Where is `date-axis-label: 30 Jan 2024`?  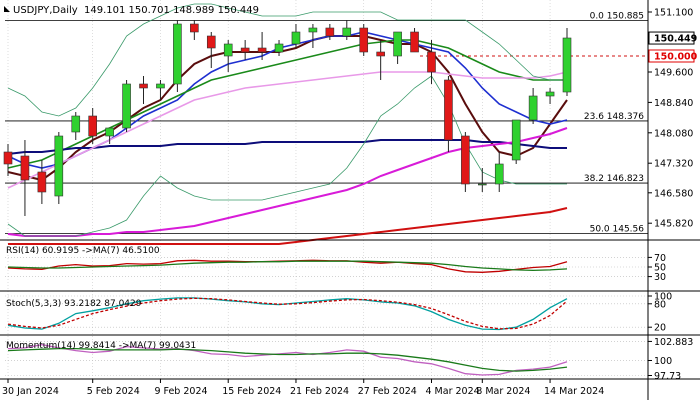
date-axis-label: 30 Jan 2024 is located at coordinates (30, 391).